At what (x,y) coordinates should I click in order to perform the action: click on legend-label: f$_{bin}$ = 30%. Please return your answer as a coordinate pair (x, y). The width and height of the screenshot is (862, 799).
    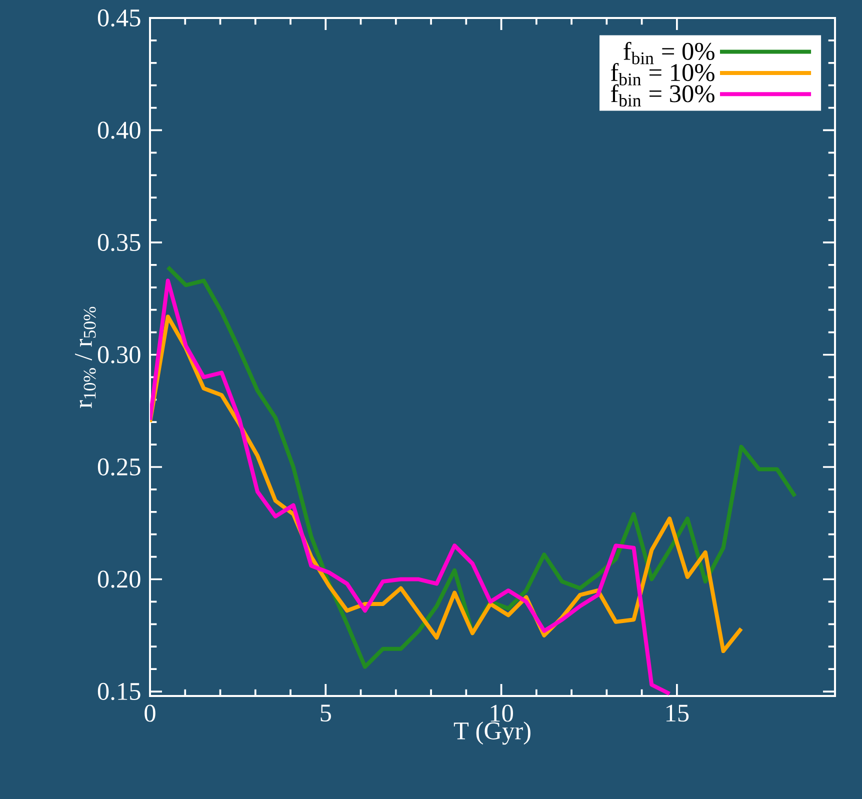
    Looking at the image, I should click on (662, 95).